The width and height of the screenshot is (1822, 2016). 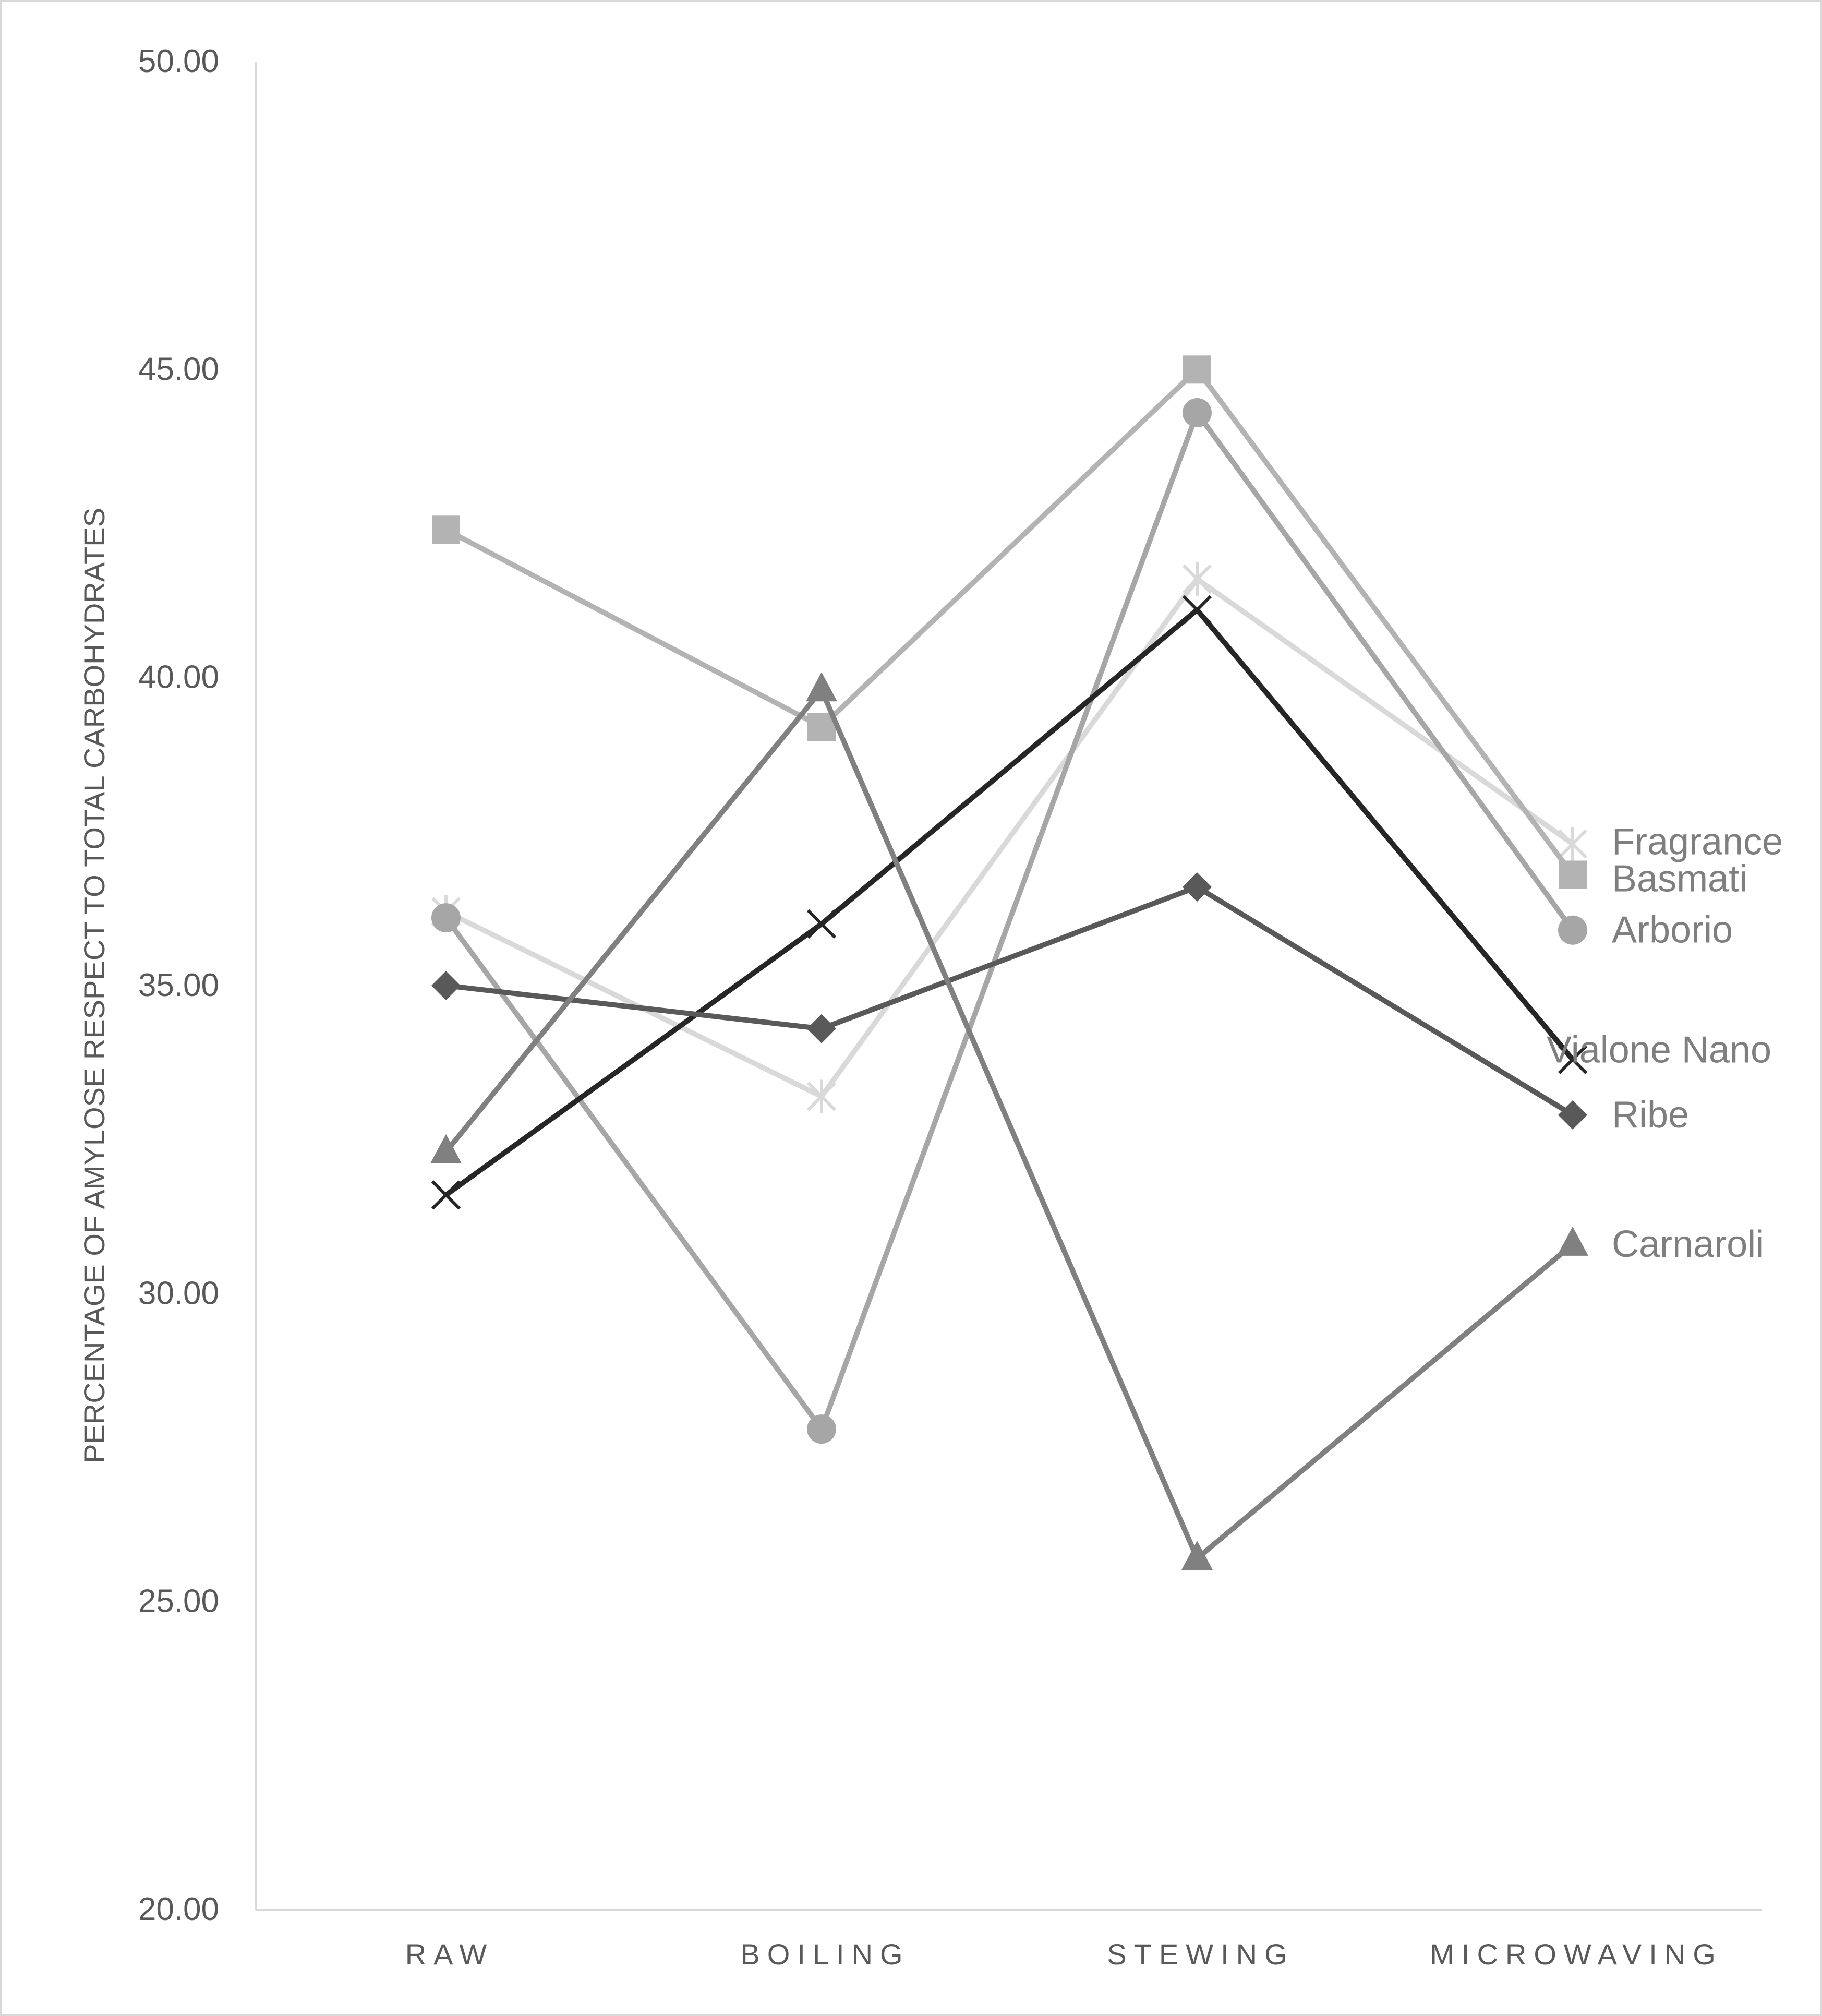 I want to click on series-label-arborio: Arborio, so click(x=1672, y=930).